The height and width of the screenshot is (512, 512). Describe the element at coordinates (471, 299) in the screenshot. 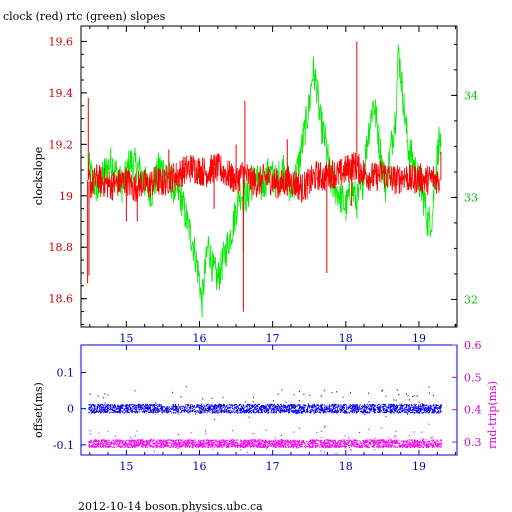

I see `y-right-tick-label: 32` at that location.